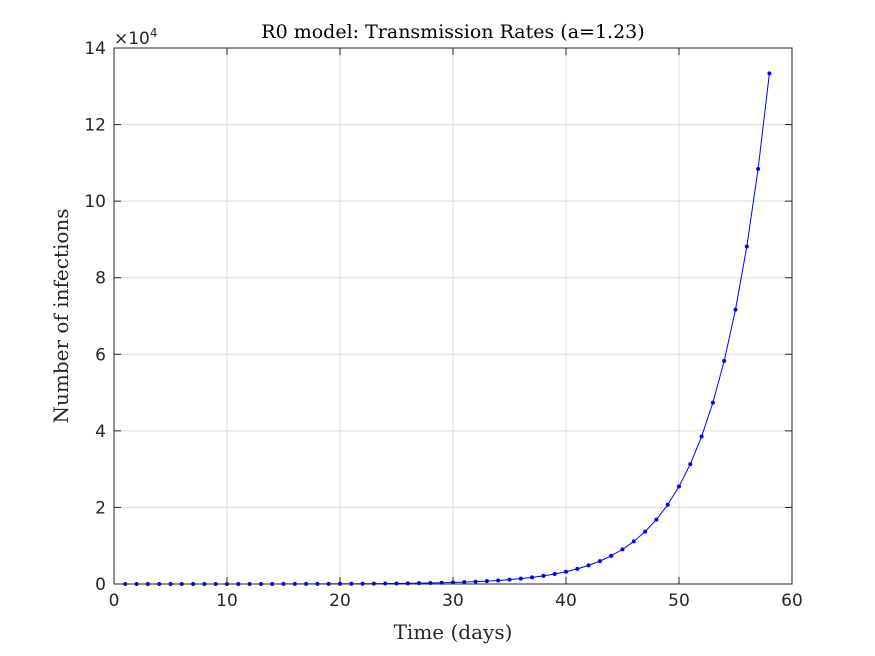  I want to click on x-tick-label: 40, so click(566, 601).